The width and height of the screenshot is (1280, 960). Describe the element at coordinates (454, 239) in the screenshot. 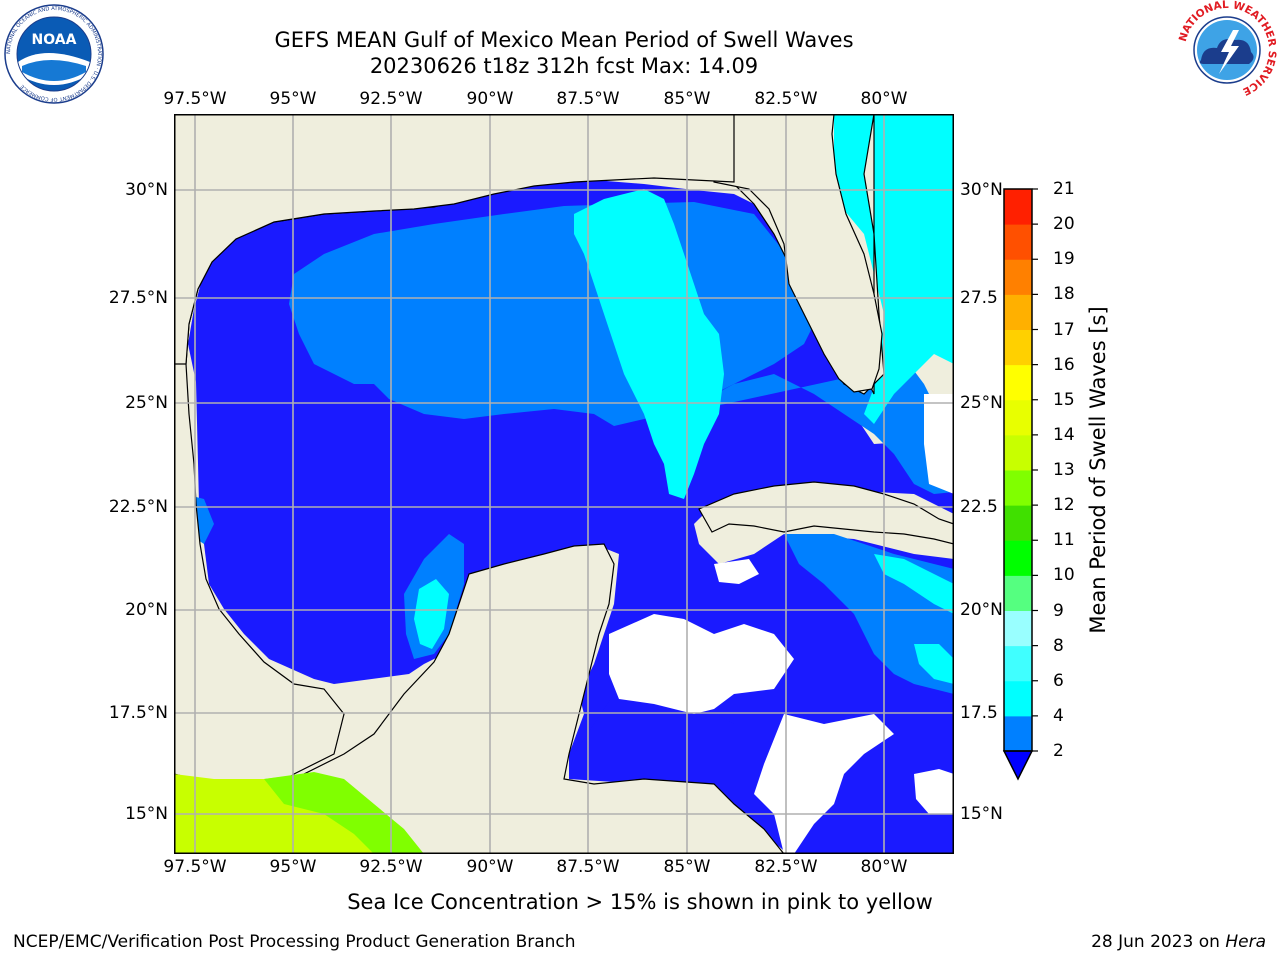

I see `us-coast-land` at that location.